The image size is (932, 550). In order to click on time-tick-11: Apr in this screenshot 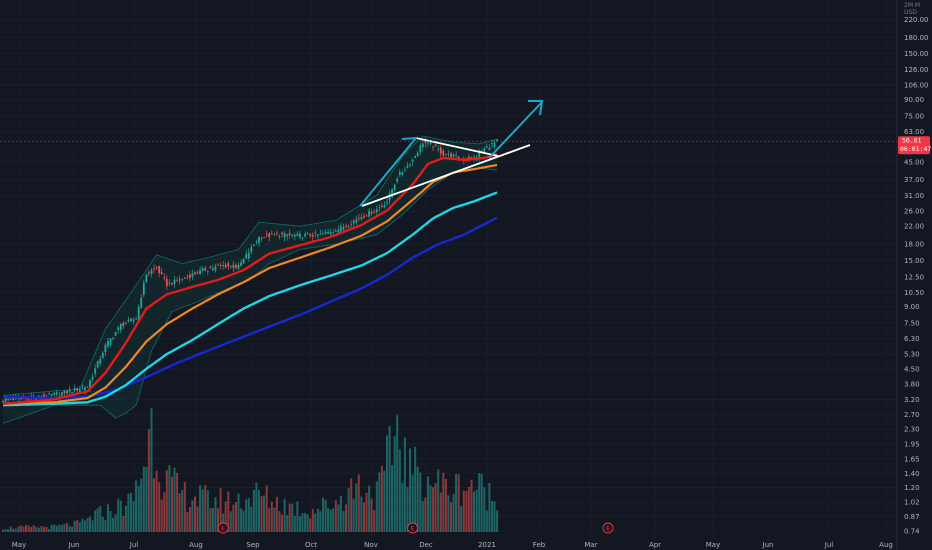, I will do `click(655, 545)`.